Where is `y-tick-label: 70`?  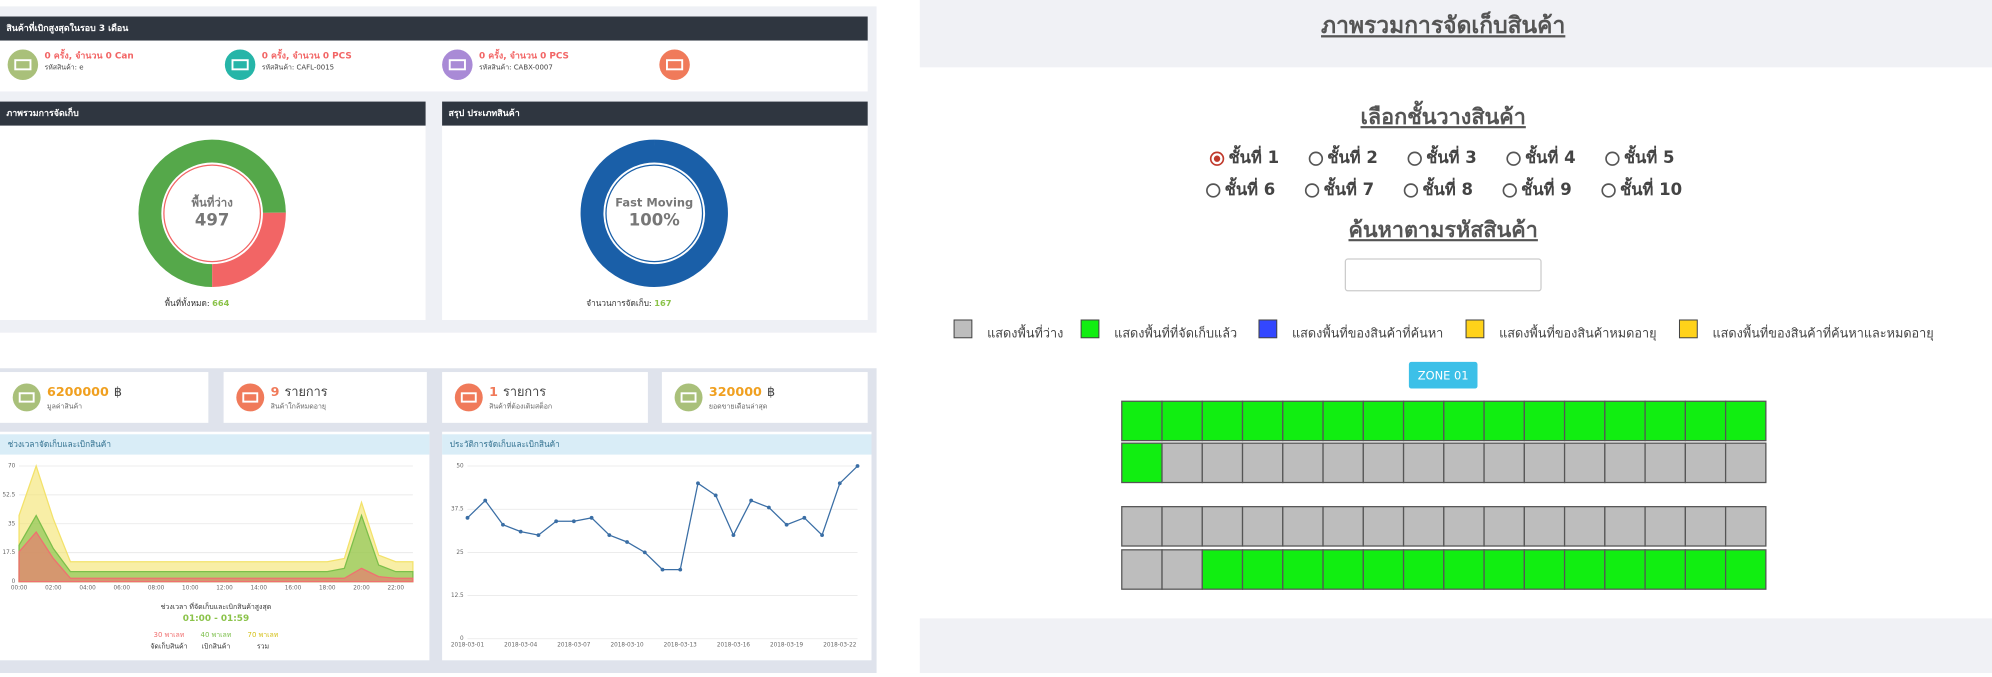 y-tick-label: 70 is located at coordinates (12, 467).